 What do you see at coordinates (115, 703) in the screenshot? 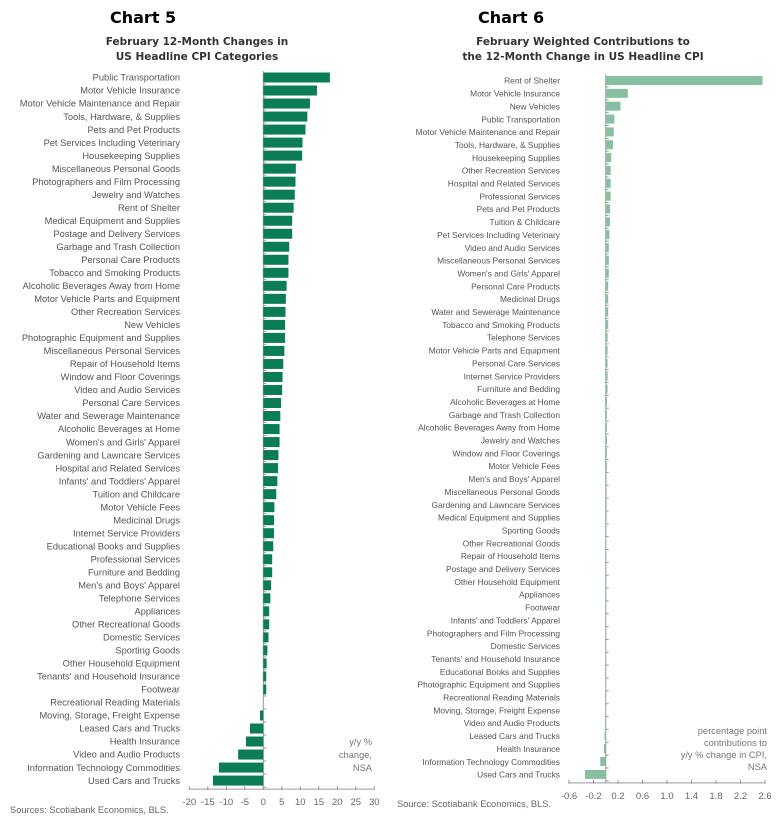
I see `category-label: Recreational Reading Materials` at bounding box center [115, 703].